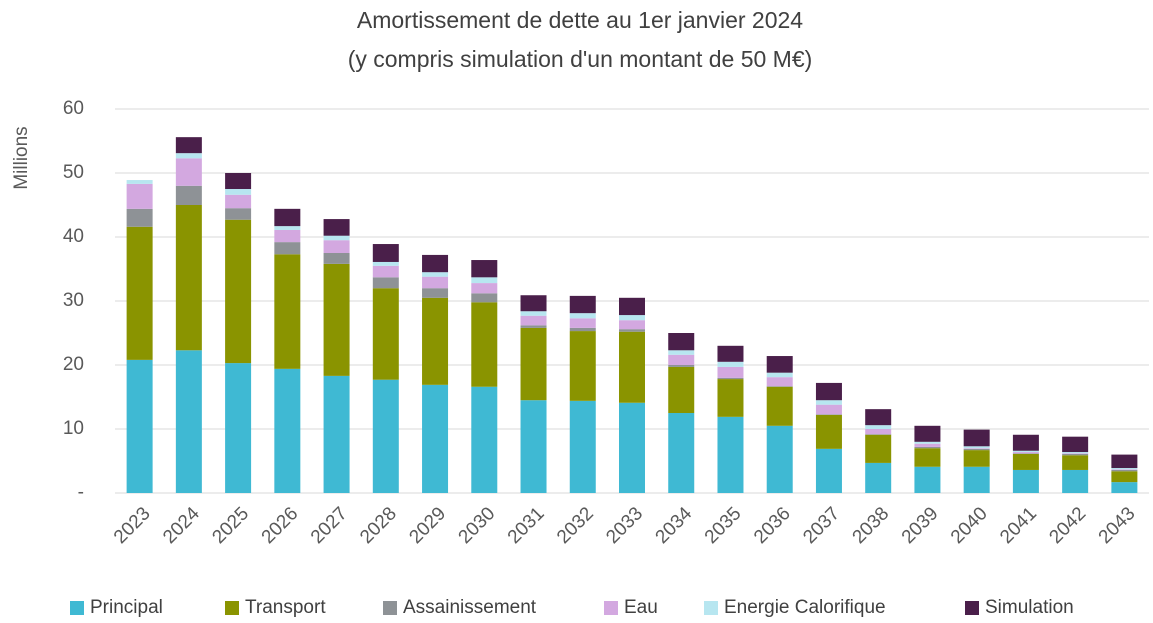 The image size is (1153, 623). What do you see at coordinates (674, 525) in the screenshot?
I see `x-tick-label: 2034` at bounding box center [674, 525].